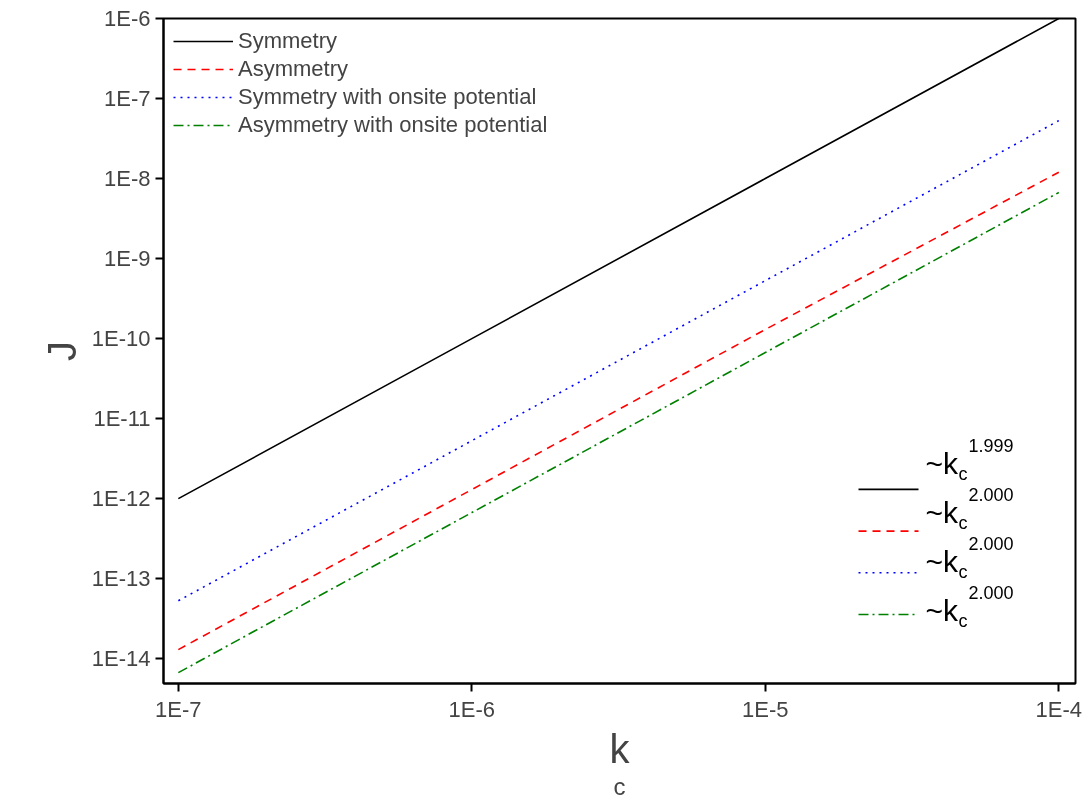  Describe the element at coordinates (127, 179) in the screenshot. I see `y-tick-label: 1E-8` at that location.